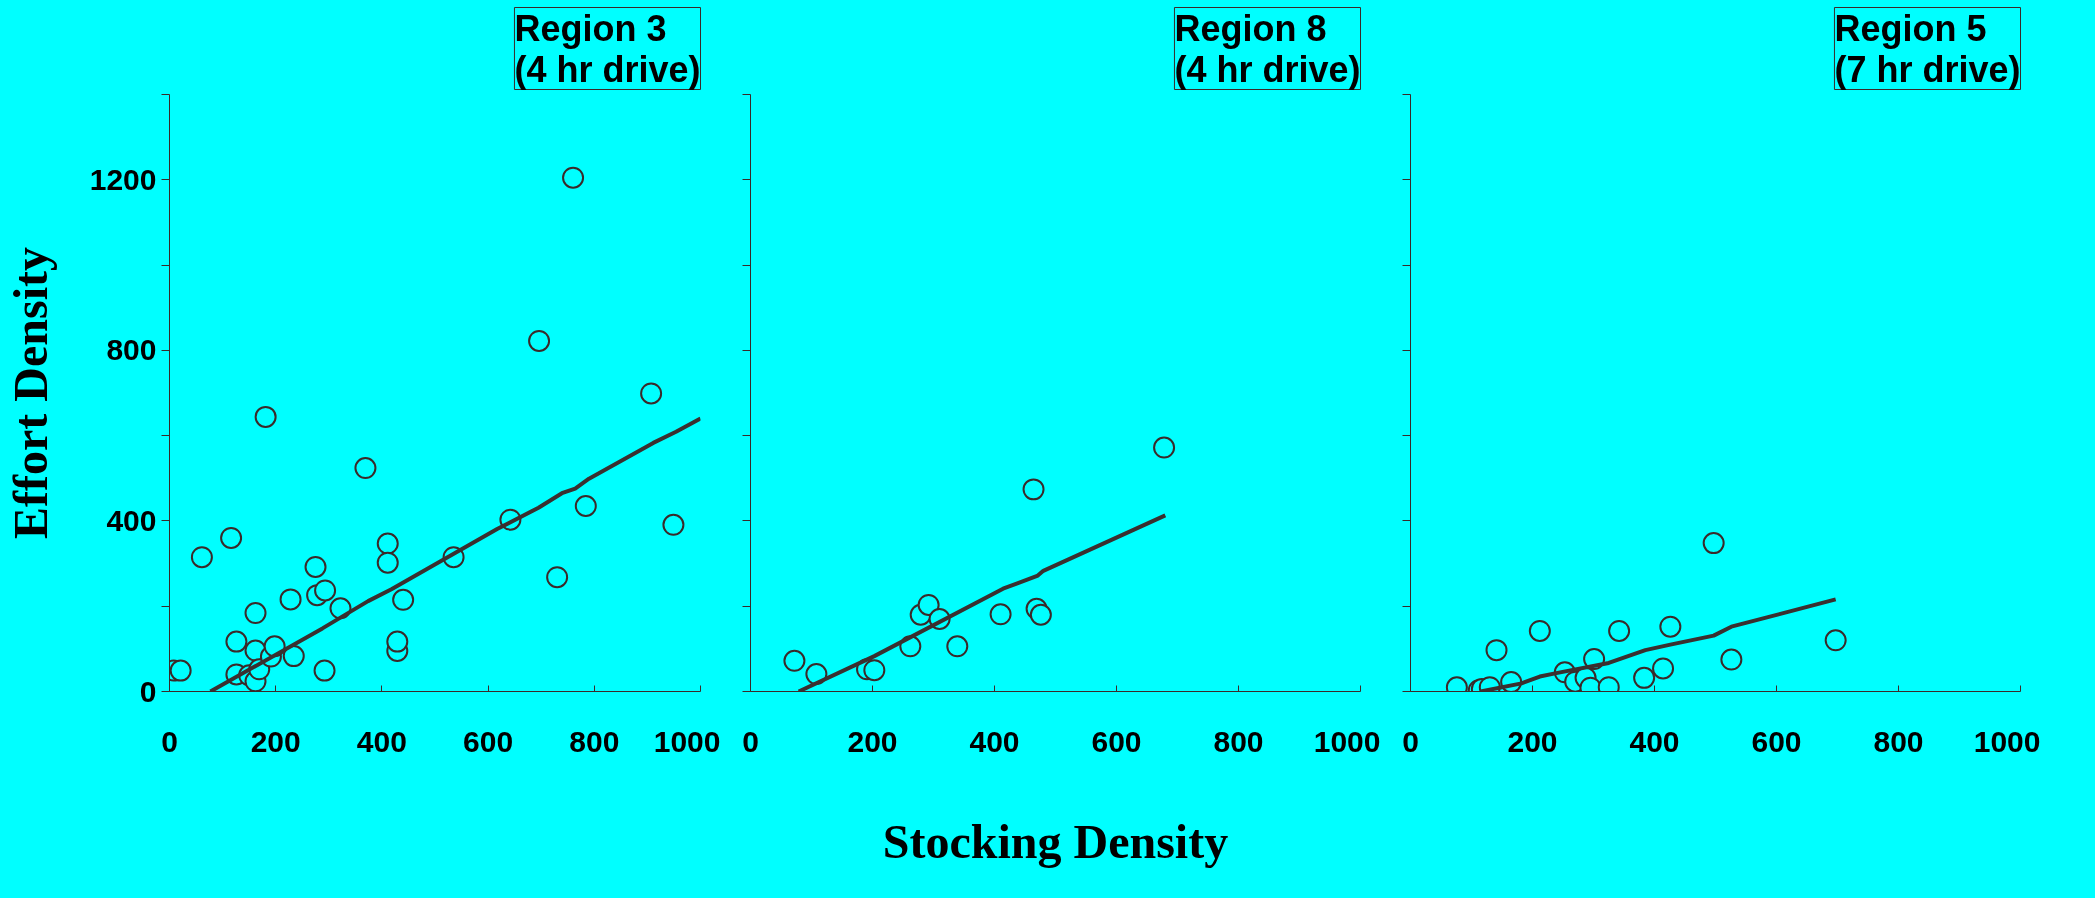 Image resolution: width=2095 pixels, height=898 pixels. I want to click on y-tick-label: 400, so click(131, 520).